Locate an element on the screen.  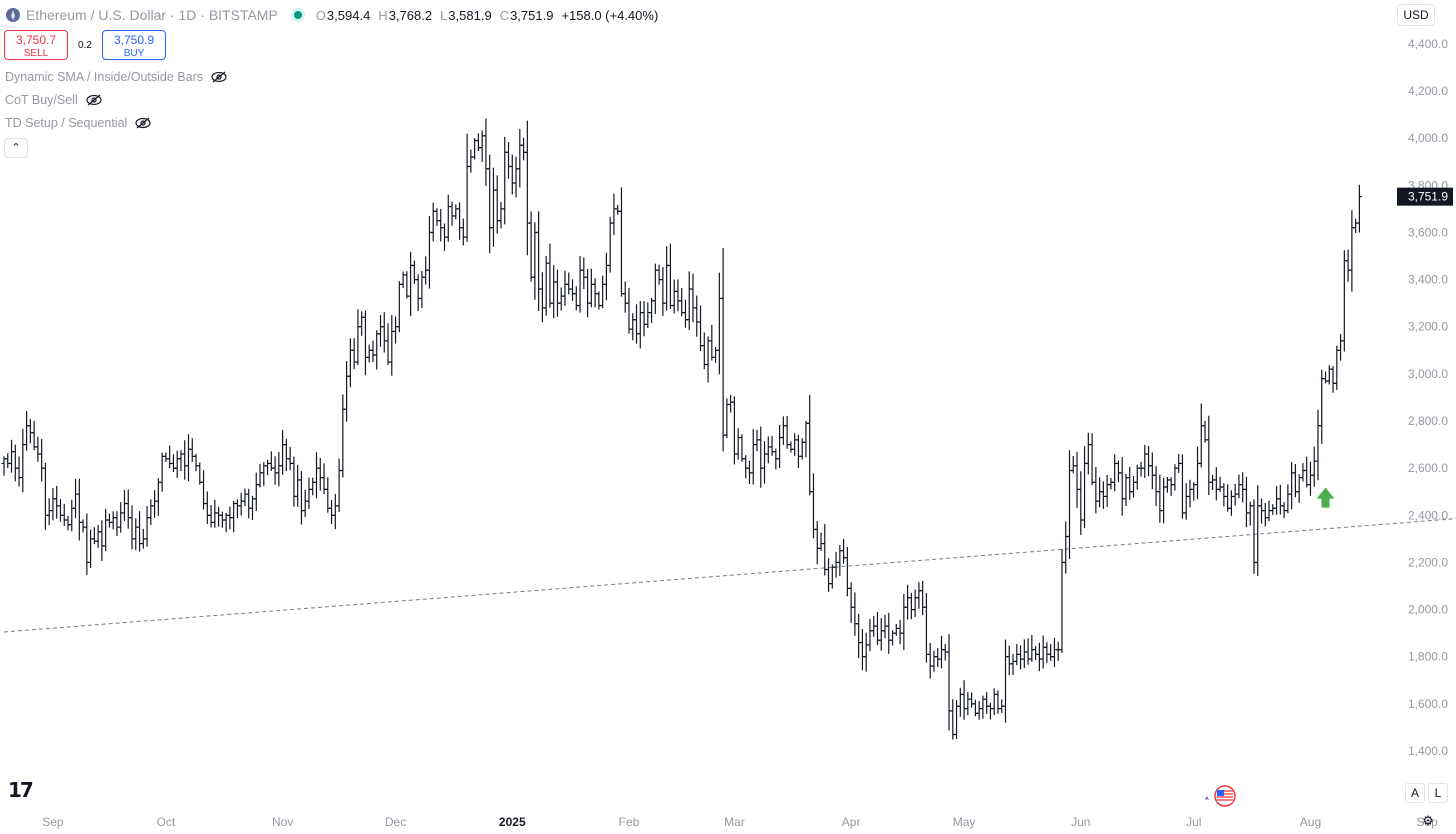
y-tick-label: 1,800.0 is located at coordinates (1428, 657).